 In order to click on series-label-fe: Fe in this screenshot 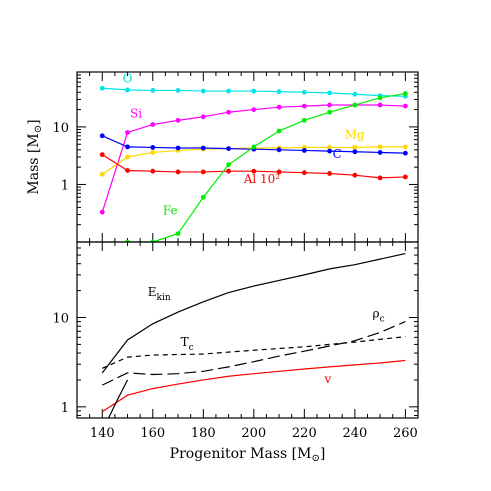, I will do `click(170, 211)`.